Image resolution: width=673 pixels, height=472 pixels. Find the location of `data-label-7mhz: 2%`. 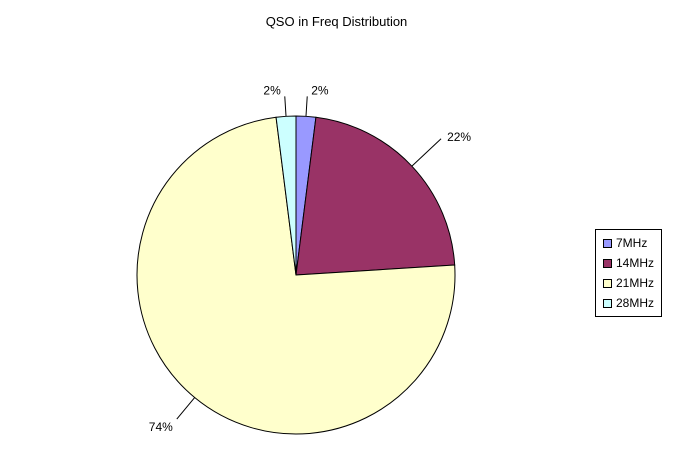

data-label-7mhz: 2% is located at coordinates (320, 90).